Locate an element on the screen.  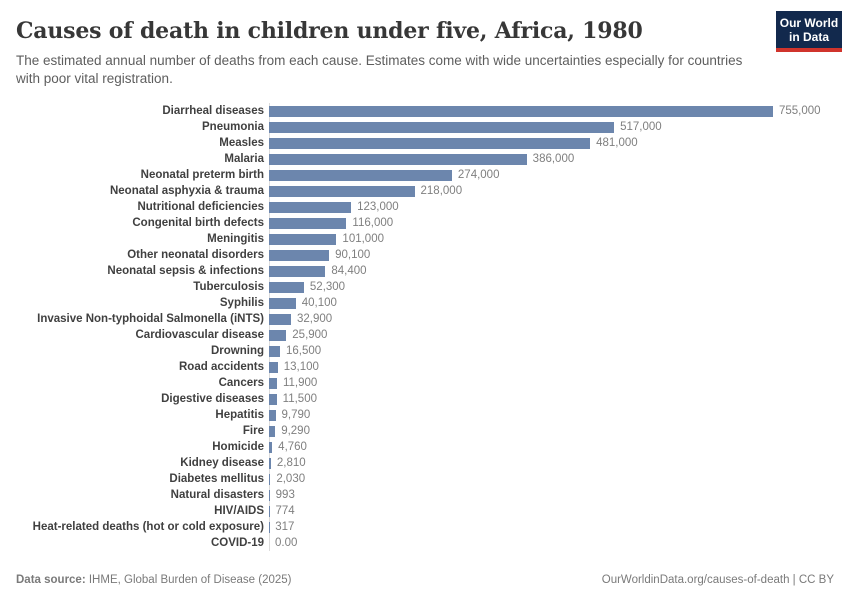
bar-value-label: 9,290 is located at coordinates (295, 431).